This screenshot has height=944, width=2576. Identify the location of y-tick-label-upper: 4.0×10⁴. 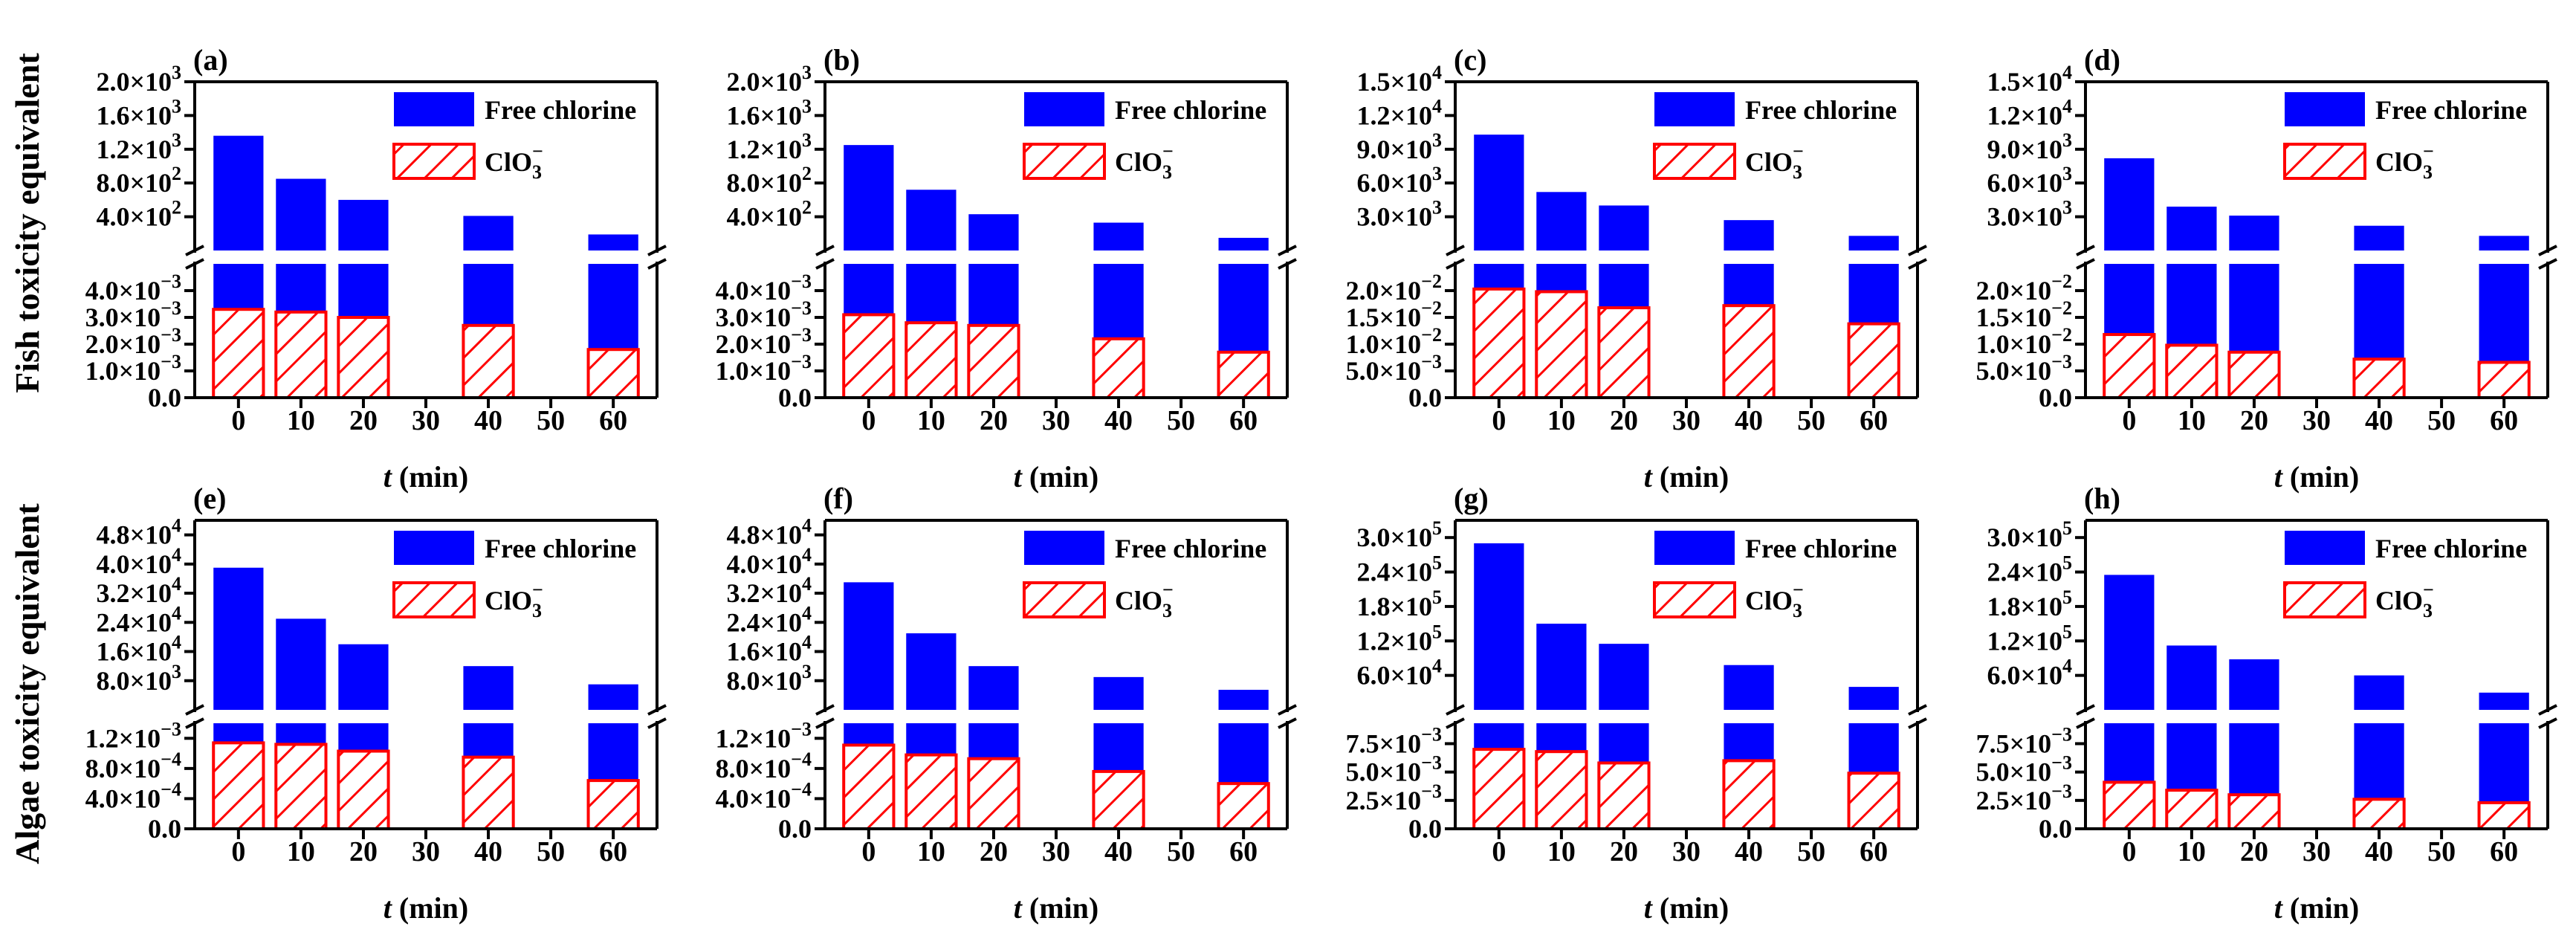
(769, 561).